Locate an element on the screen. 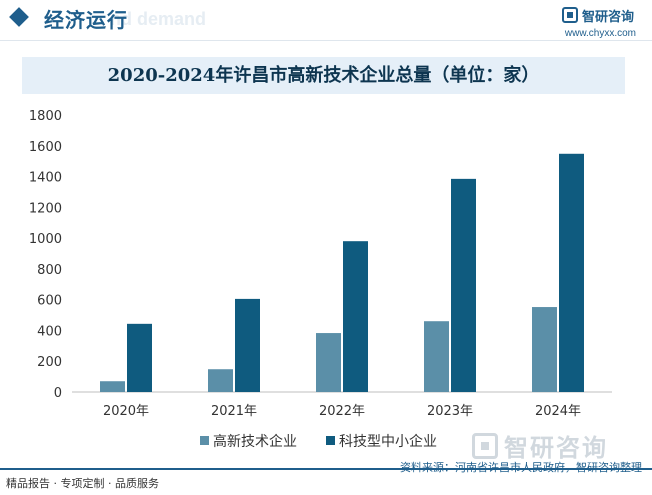 This screenshot has height=495, width=652. y-tick-label: 1400 is located at coordinates (45, 178).